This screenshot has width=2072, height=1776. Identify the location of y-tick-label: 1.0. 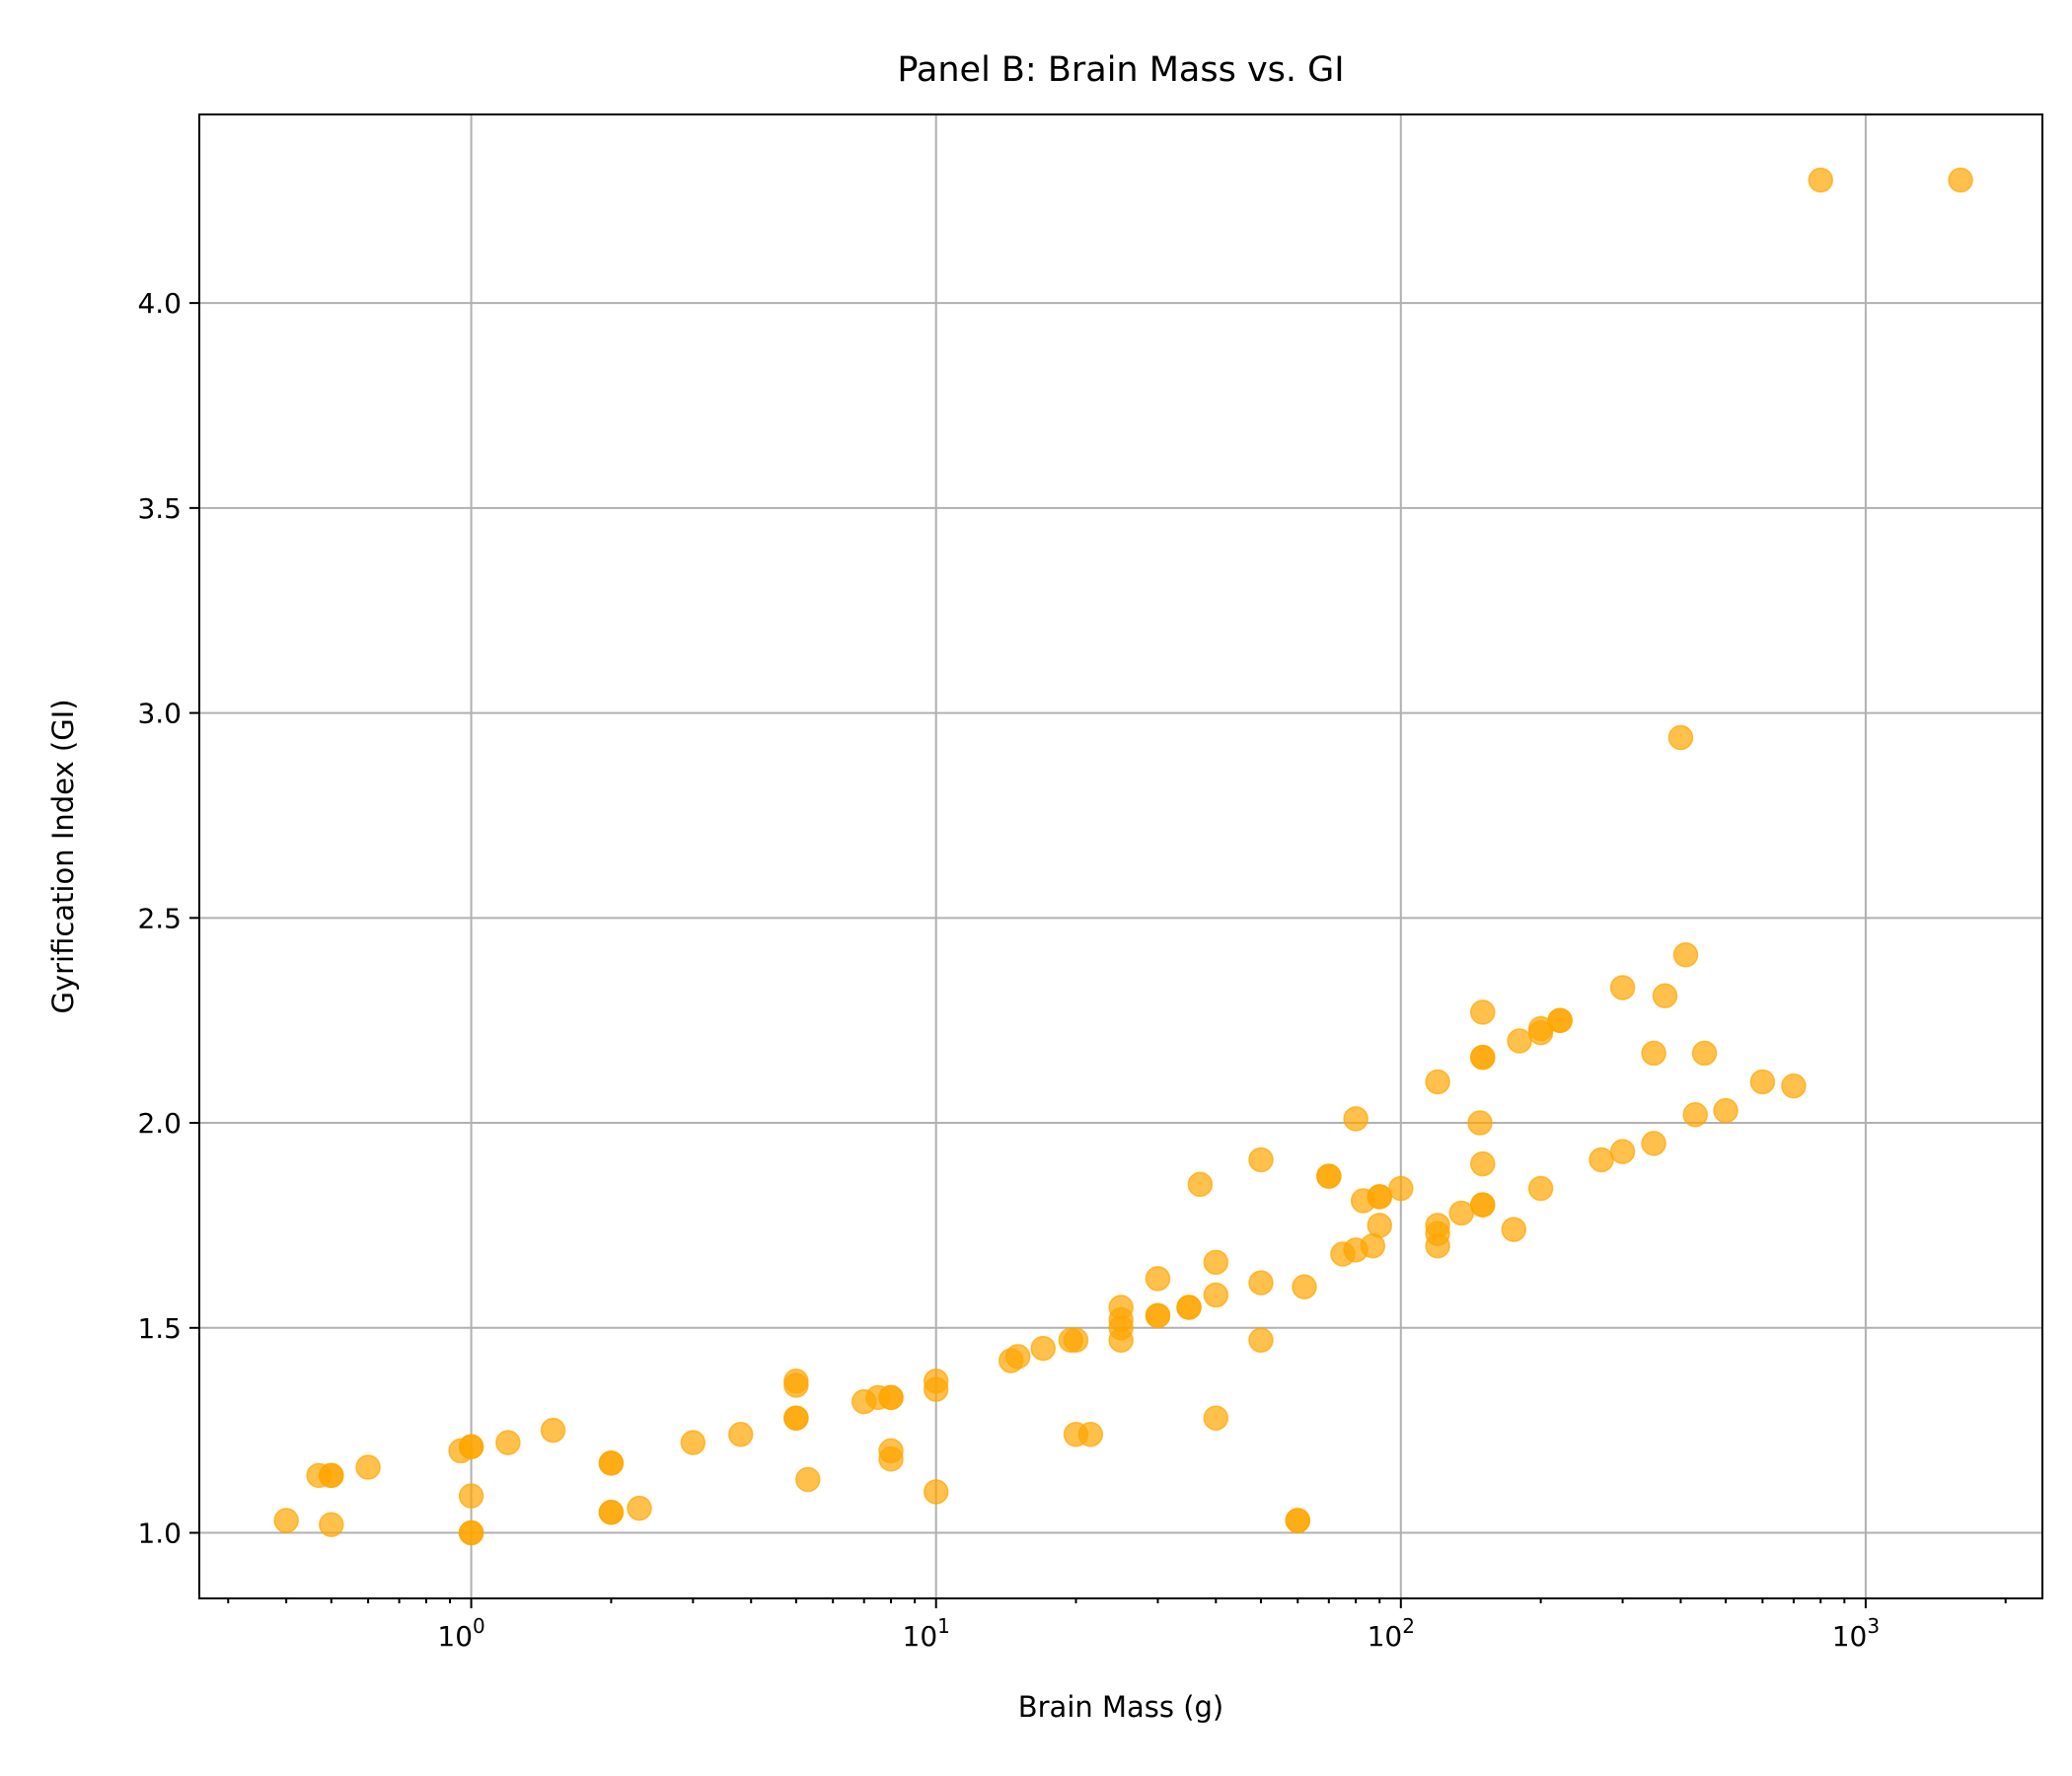
(160, 1534).